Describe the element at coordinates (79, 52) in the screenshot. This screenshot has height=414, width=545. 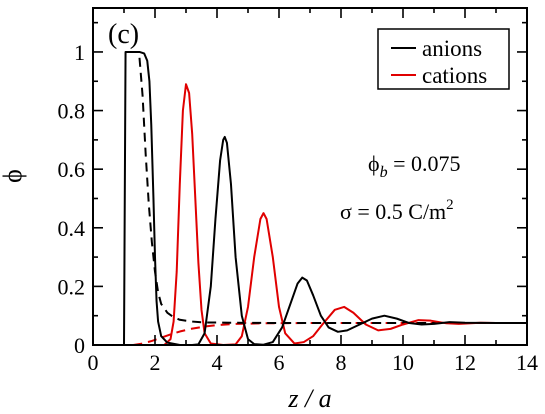
I see `y-tick-label: 1` at that location.